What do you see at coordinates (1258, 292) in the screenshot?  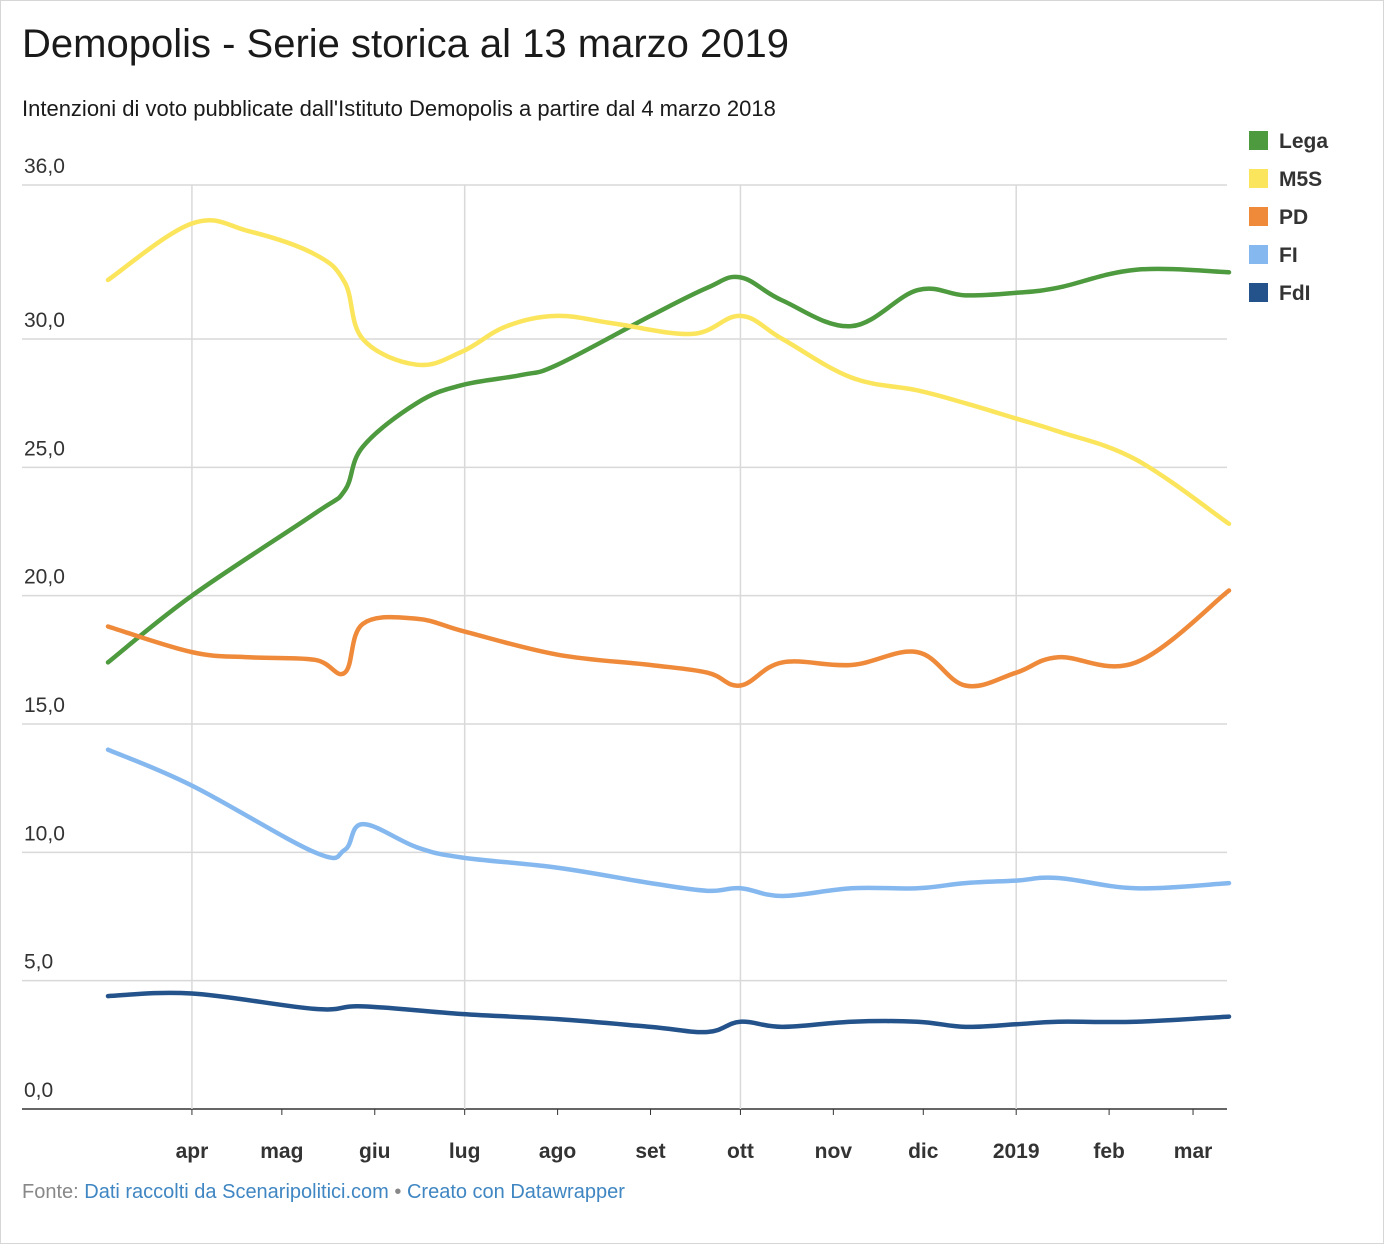 I see `legend-swatch-fdi` at bounding box center [1258, 292].